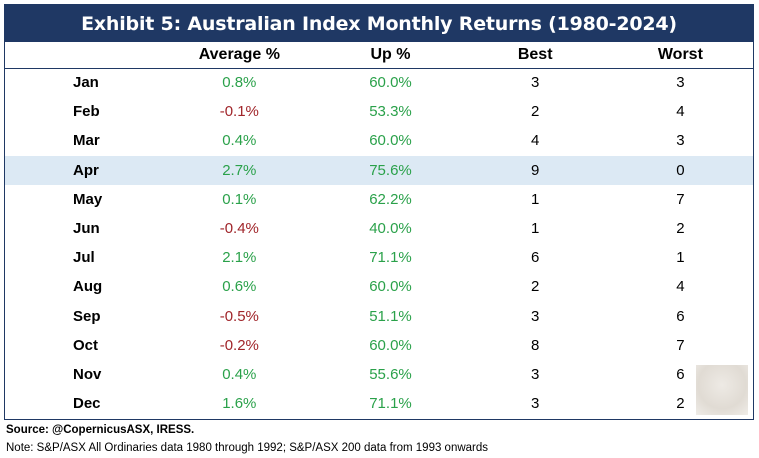 The width and height of the screenshot is (759, 458). I want to click on best-cell: 6, so click(535, 258).